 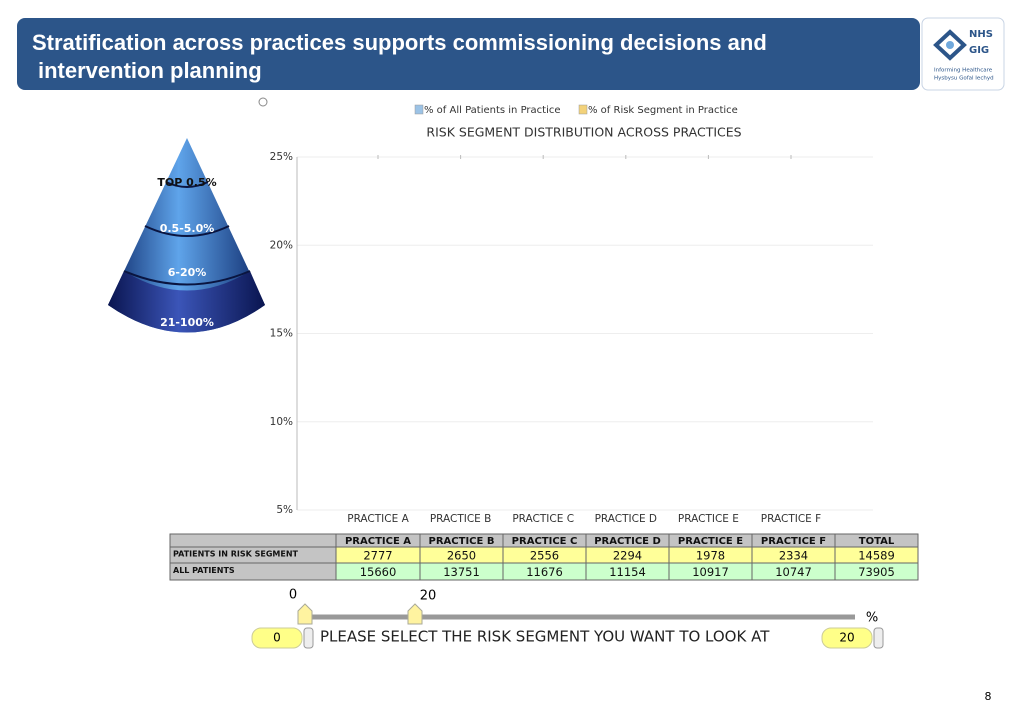 What do you see at coordinates (544, 572) in the screenshot?
I see `table-cell-text: 11676` at bounding box center [544, 572].